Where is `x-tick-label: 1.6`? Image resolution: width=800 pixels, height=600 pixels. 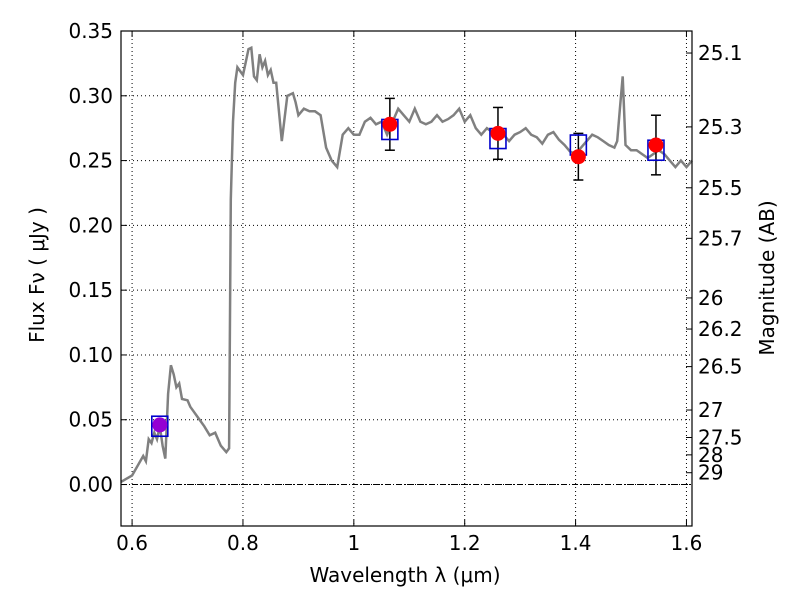
x-tick-label: 1.6 is located at coordinates (687, 543).